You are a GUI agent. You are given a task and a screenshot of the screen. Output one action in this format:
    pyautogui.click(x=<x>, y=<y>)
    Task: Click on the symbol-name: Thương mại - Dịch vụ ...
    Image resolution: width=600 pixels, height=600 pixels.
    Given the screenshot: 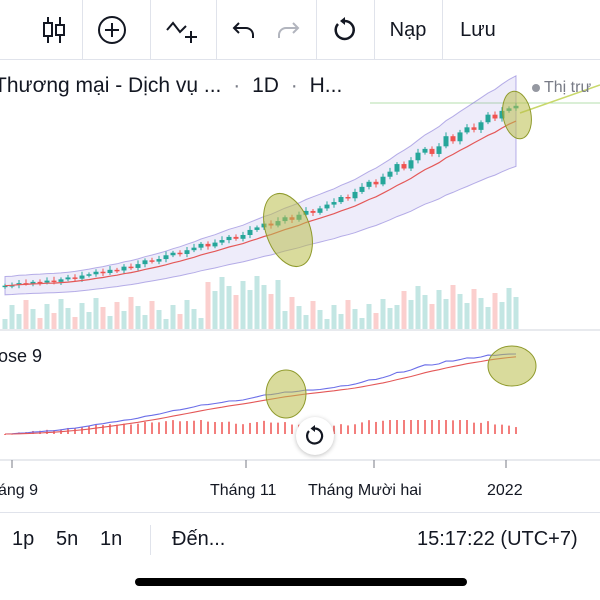 What is the action you would take?
    pyautogui.click(x=111, y=85)
    